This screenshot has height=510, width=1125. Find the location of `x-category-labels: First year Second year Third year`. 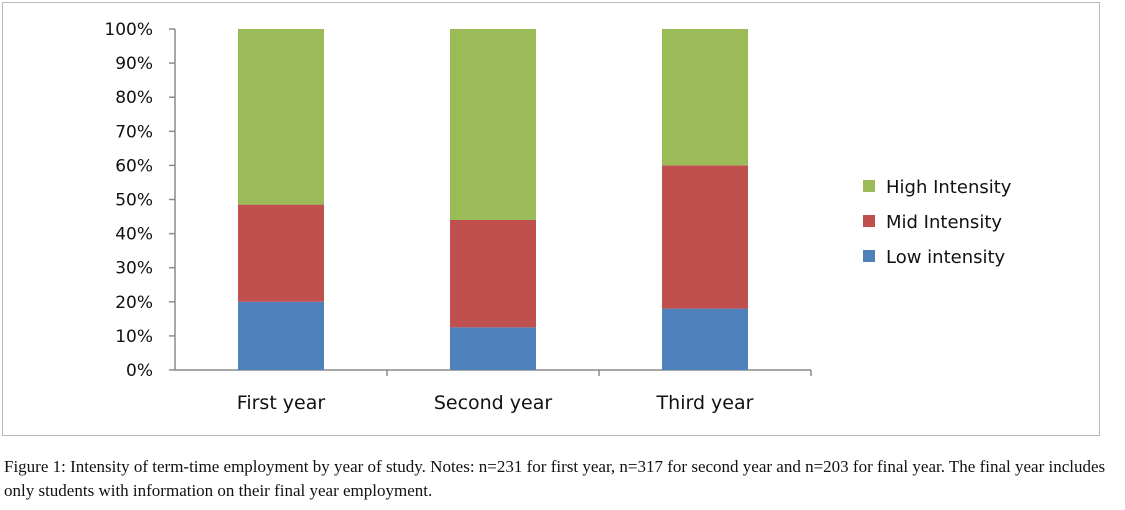

x-category-labels: First year Second year Third year is located at coordinates (495, 403).